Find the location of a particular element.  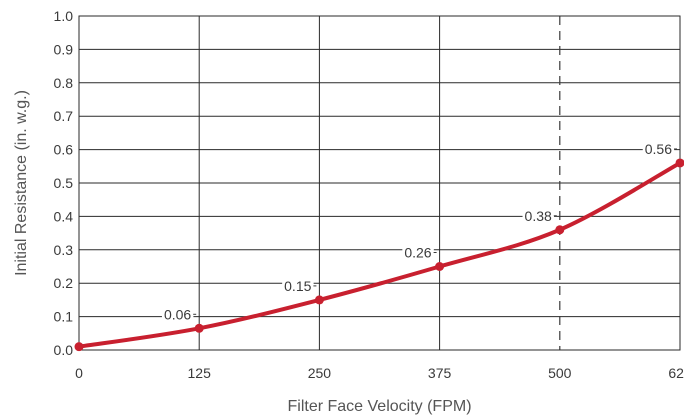

x-tick-label: 375 is located at coordinates (440, 373).